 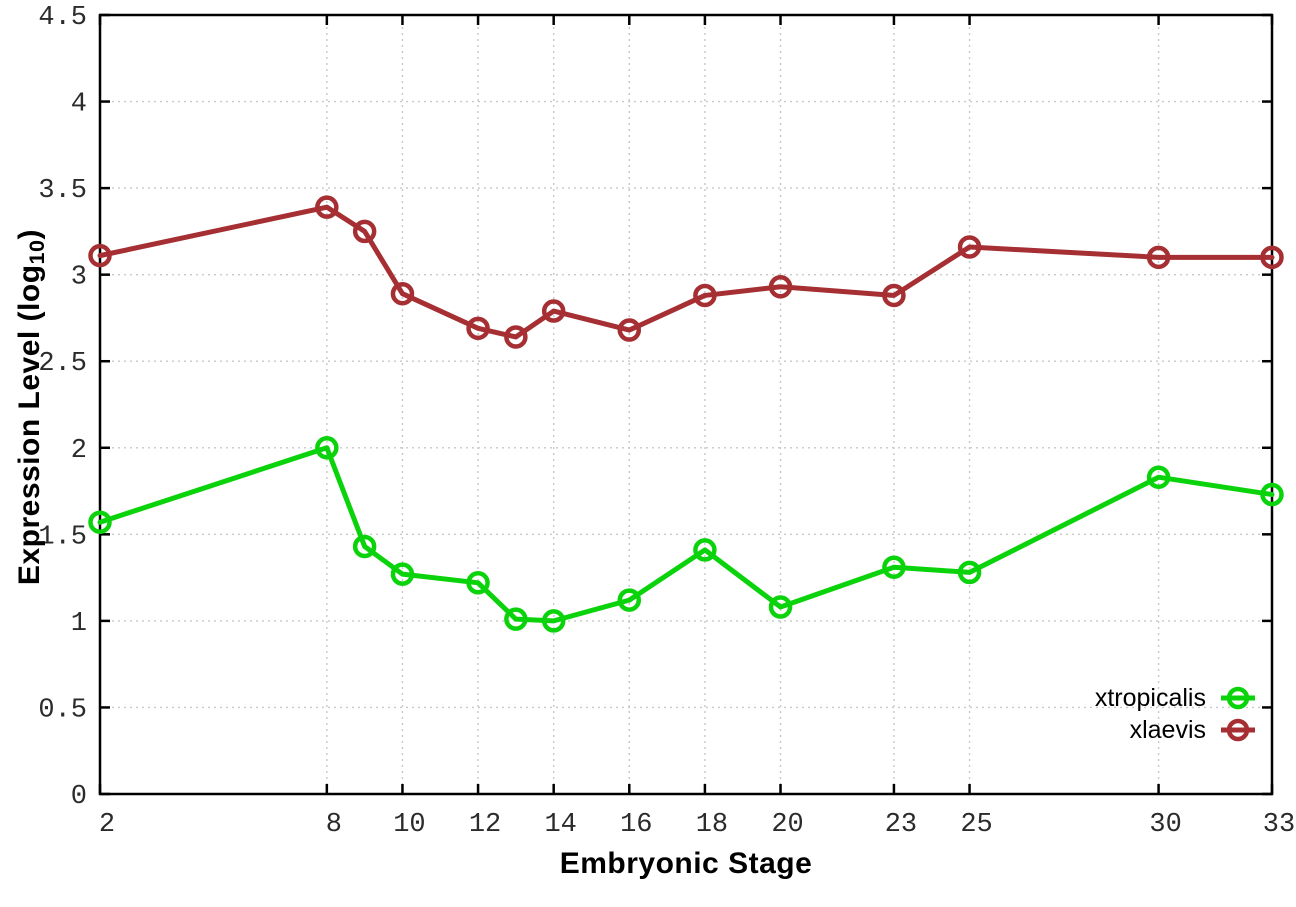 What do you see at coordinates (79, 624) in the screenshot?
I see `y-tick-label: 1` at bounding box center [79, 624].